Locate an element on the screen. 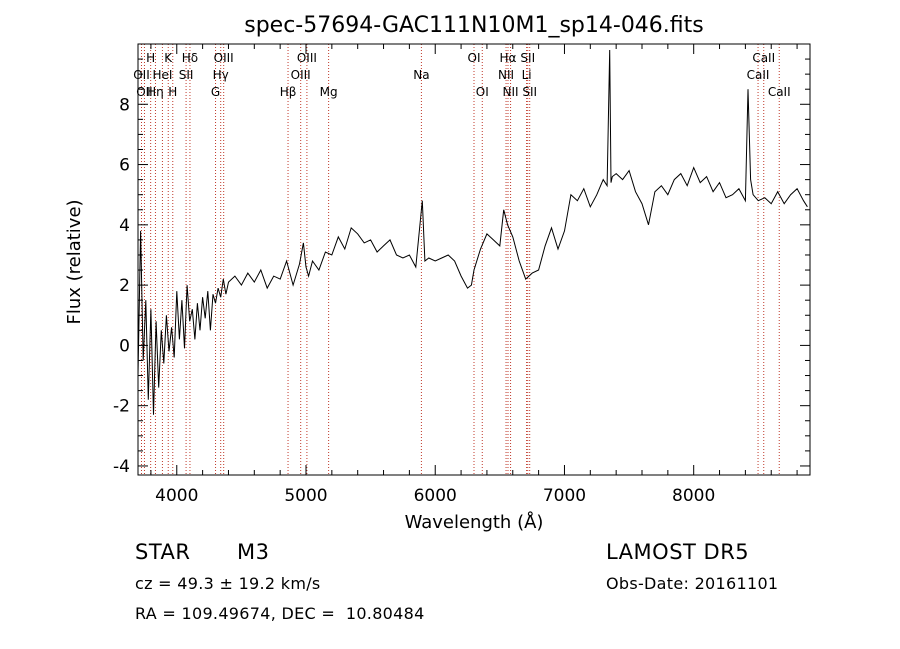 The height and width of the screenshot is (649, 900). line-label-21: NII is located at coordinates (511, 92).